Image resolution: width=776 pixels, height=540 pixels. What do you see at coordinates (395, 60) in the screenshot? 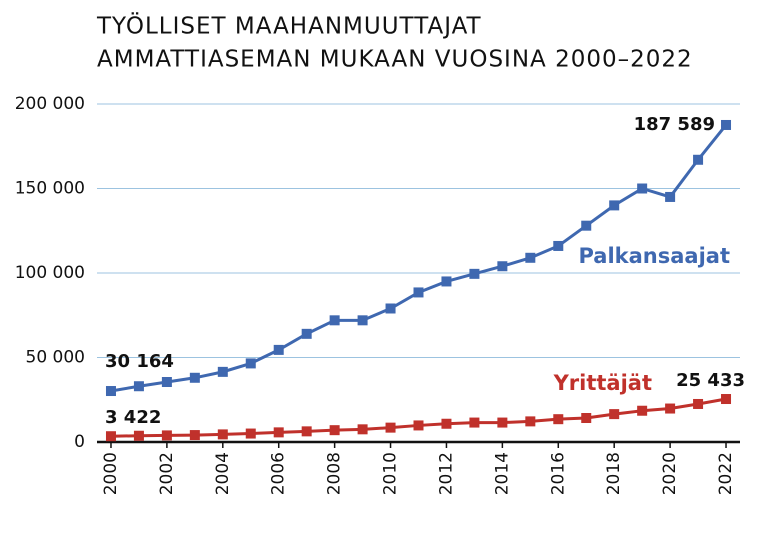
I see `chart-title: AMMATTIASEMAN MUKAAN VUOSINA 2000–2022` at bounding box center [395, 60].